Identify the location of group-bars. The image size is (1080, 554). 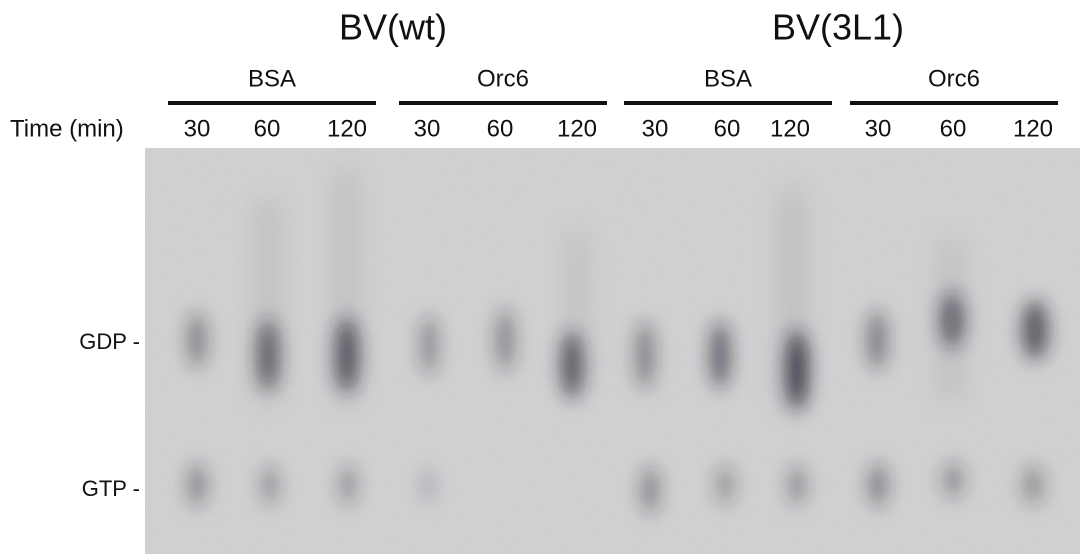
(613, 103).